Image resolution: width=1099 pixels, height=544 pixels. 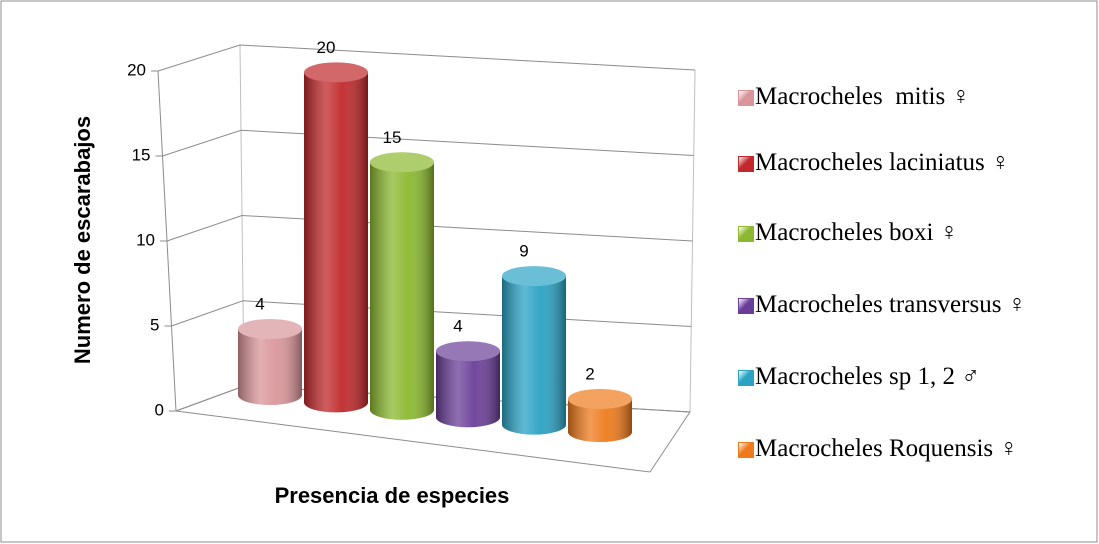 I want to click on legend-label: Macrocheles transversus ♀, so click(x=891, y=304).